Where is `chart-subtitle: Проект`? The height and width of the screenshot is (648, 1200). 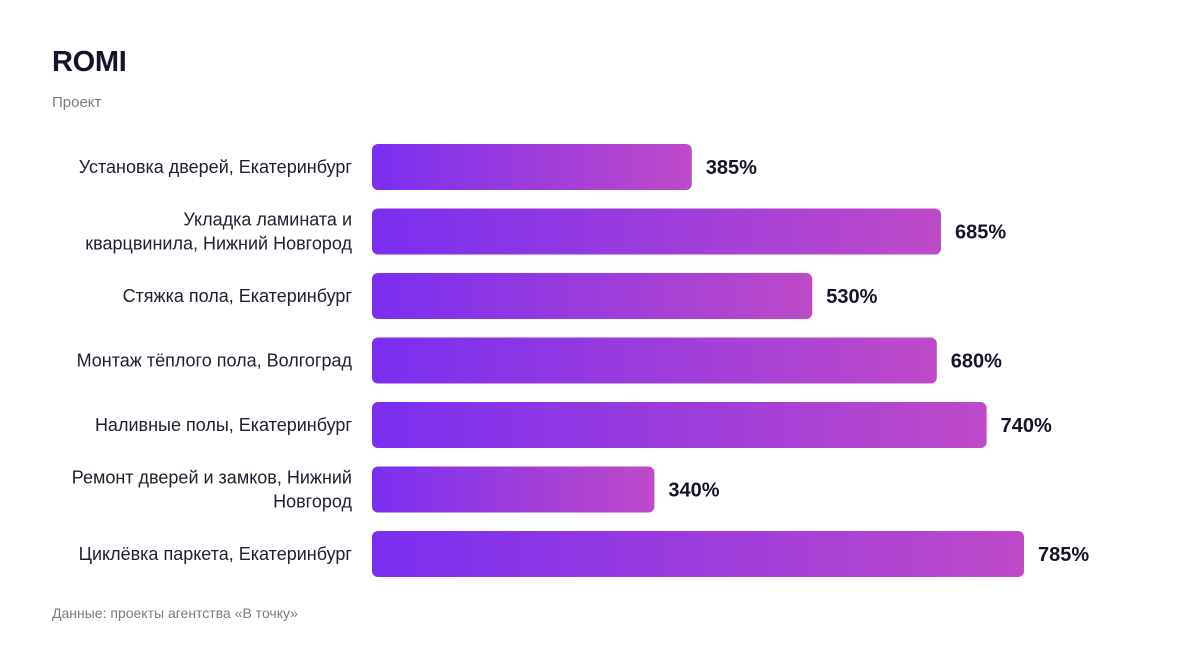
chart-subtitle: Проект is located at coordinates (77, 102).